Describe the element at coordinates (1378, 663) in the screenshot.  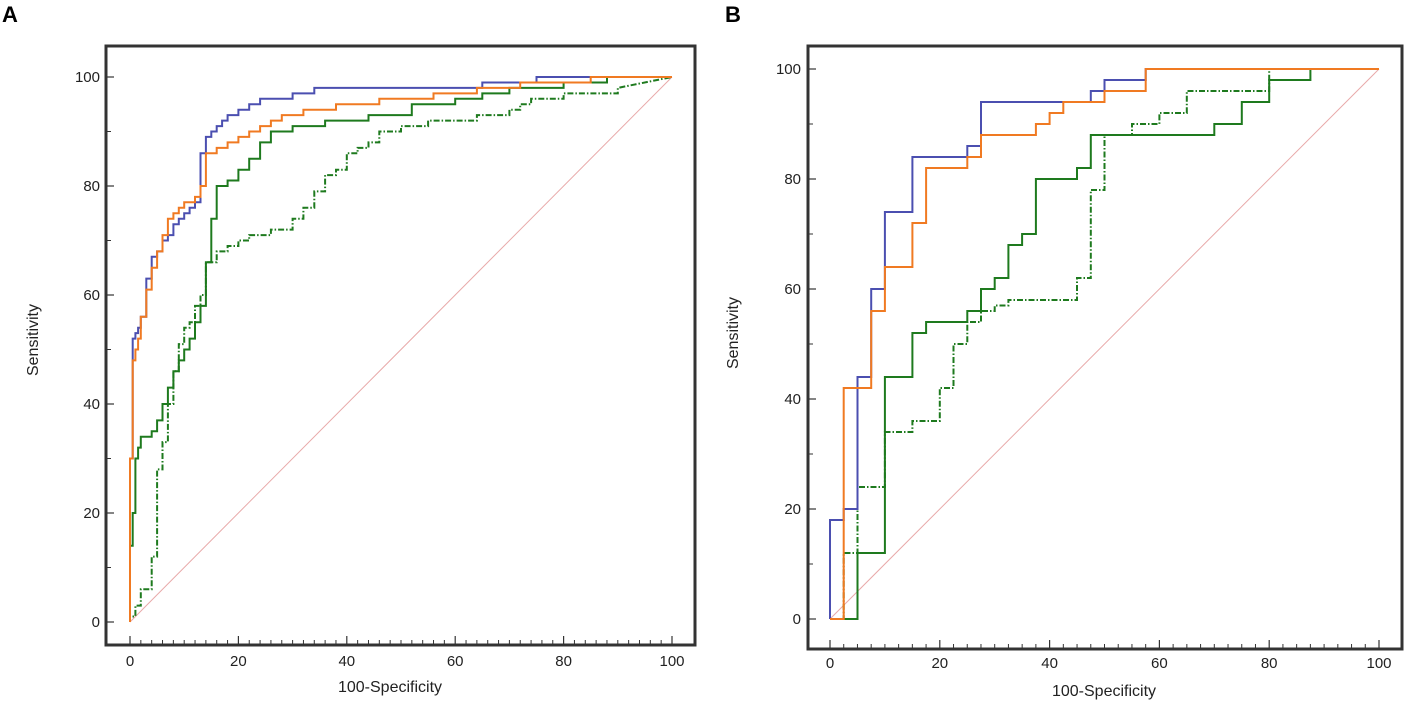
I see `panel-b-xtick-label: 100` at that location.